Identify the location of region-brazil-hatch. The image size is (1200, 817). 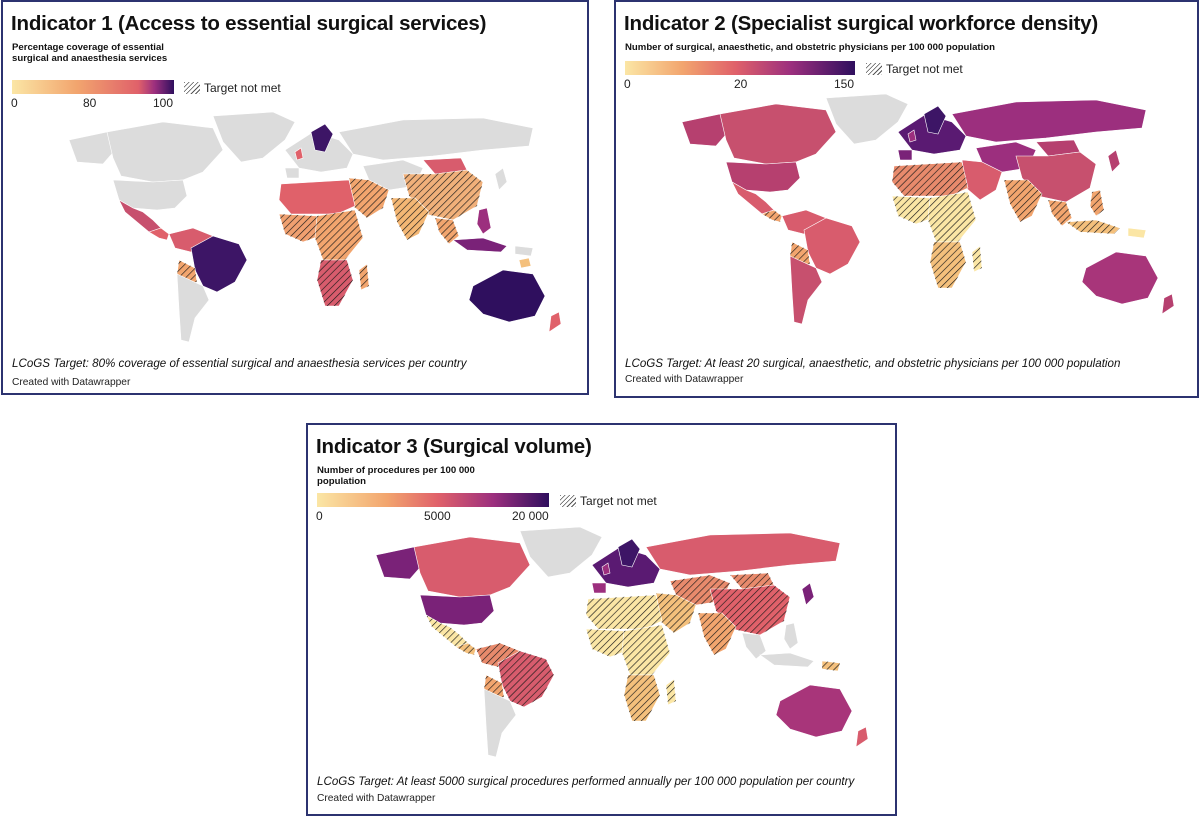
(526, 679).